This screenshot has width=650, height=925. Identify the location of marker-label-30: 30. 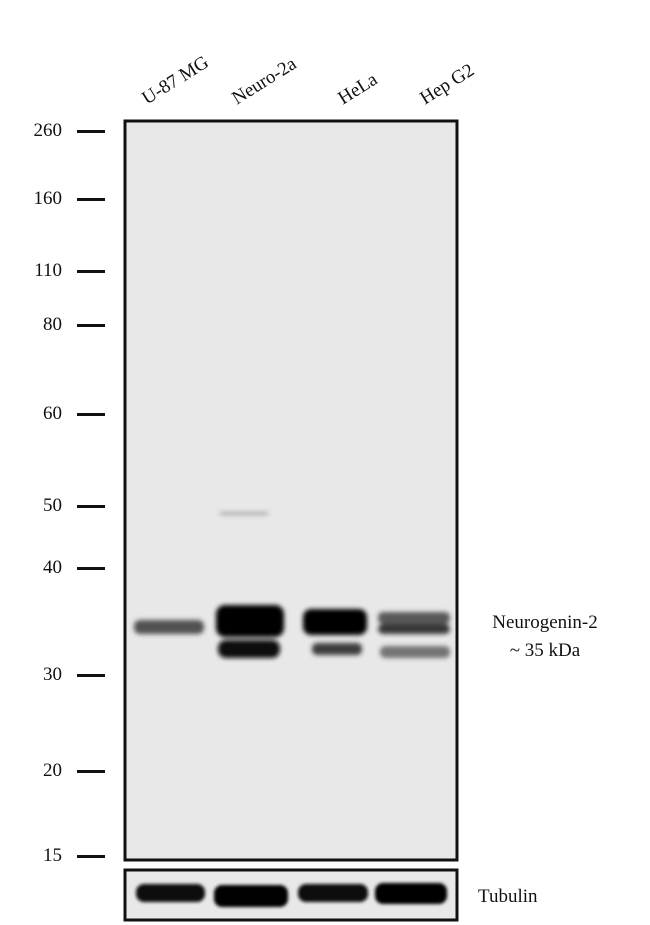
(52, 674).